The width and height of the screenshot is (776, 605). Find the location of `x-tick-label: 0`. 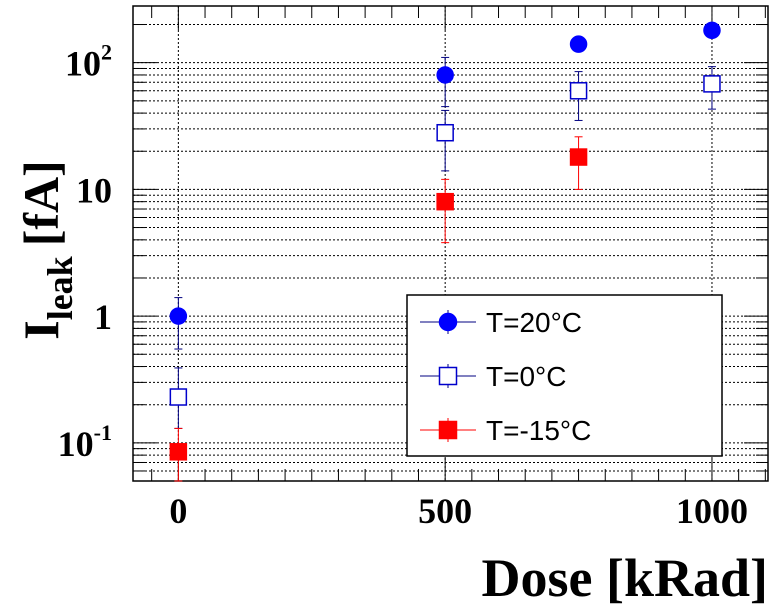

x-tick-label: 0 is located at coordinates (178, 511).